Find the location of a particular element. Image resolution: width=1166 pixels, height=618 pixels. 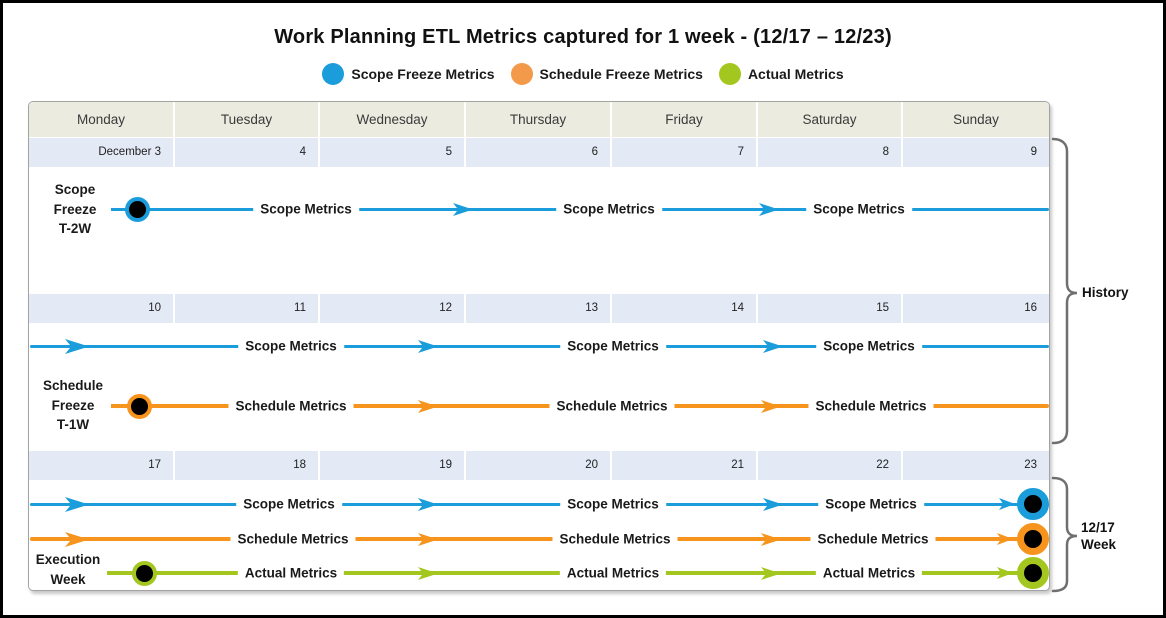

date-cell: 5 is located at coordinates (393, 152).